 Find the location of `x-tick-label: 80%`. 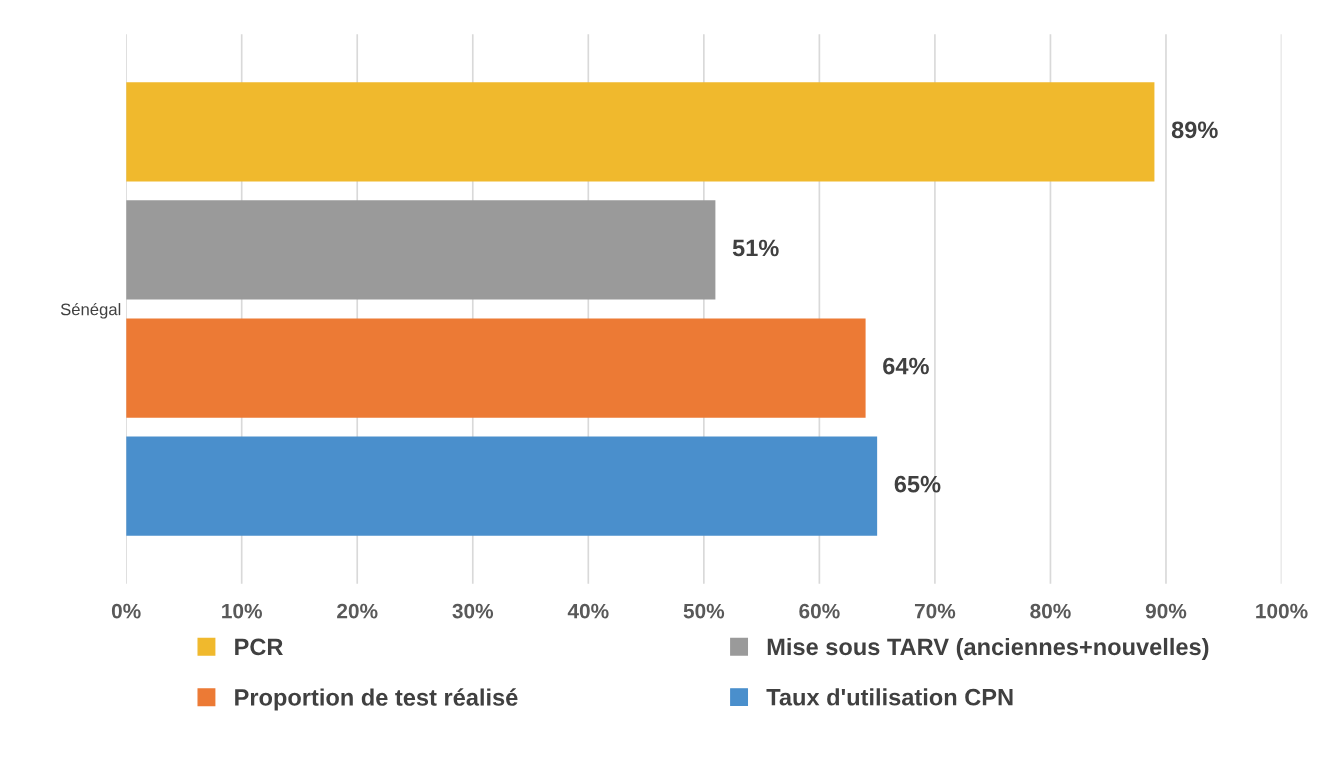

x-tick-label: 80% is located at coordinates (1050, 611).